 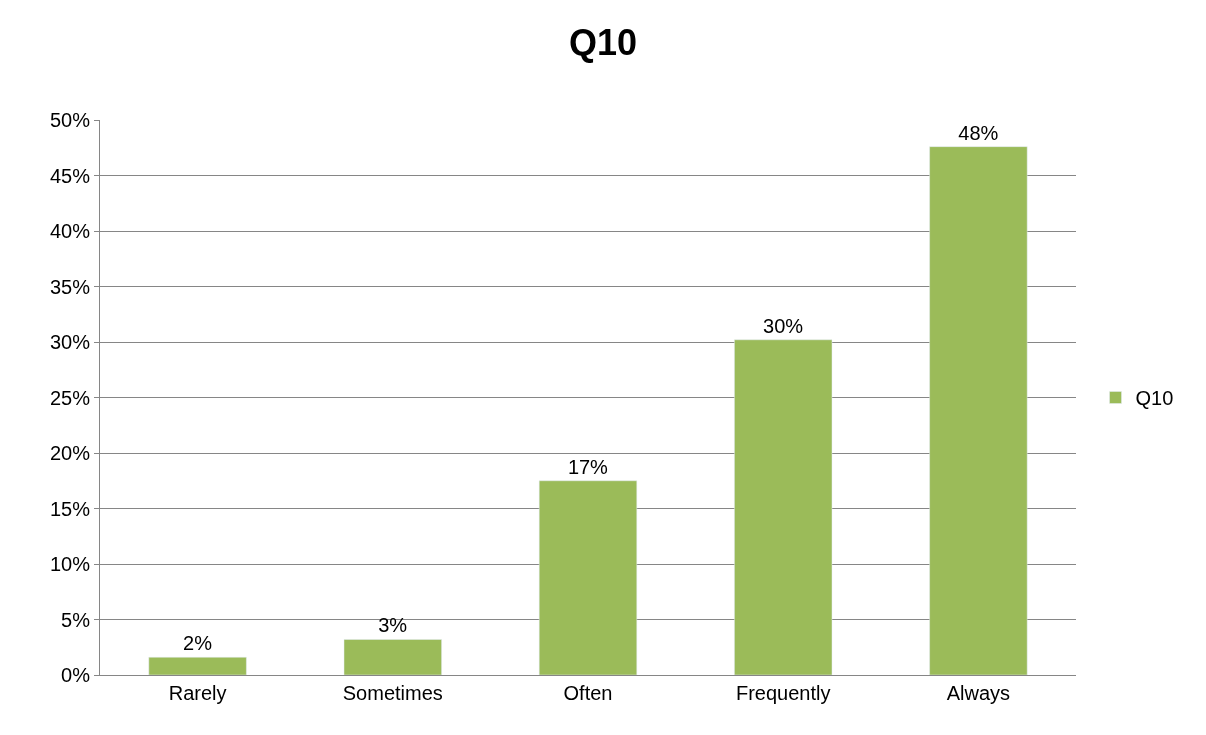 What do you see at coordinates (783, 693) in the screenshot?
I see `x-tick-label: Frequently` at bounding box center [783, 693].